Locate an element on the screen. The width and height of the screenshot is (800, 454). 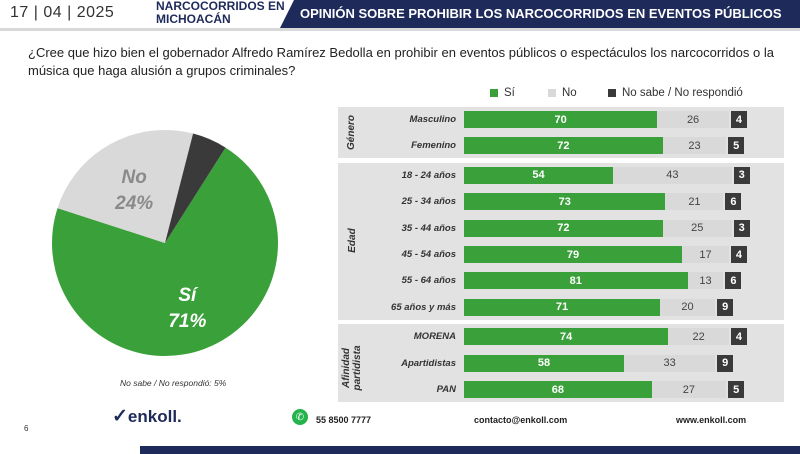
bar-segment-no: 21 is located at coordinates (694, 202).